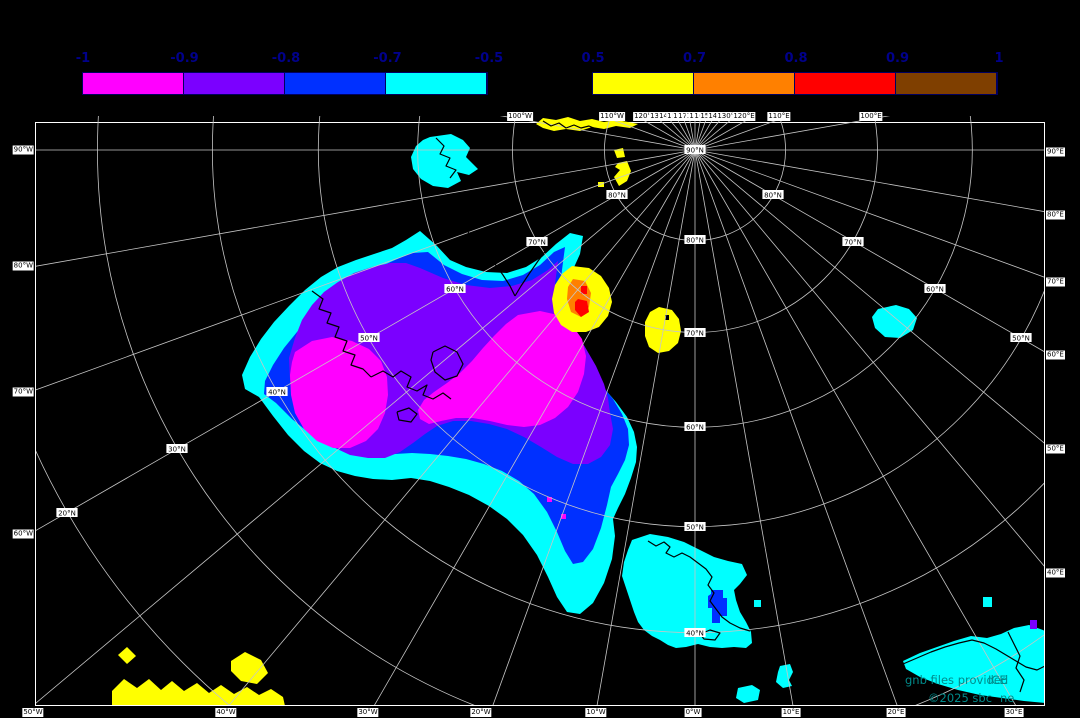  What do you see at coordinates (407, 415) in the screenshot?
I see `coastline-nova-scotia` at bounding box center [407, 415].